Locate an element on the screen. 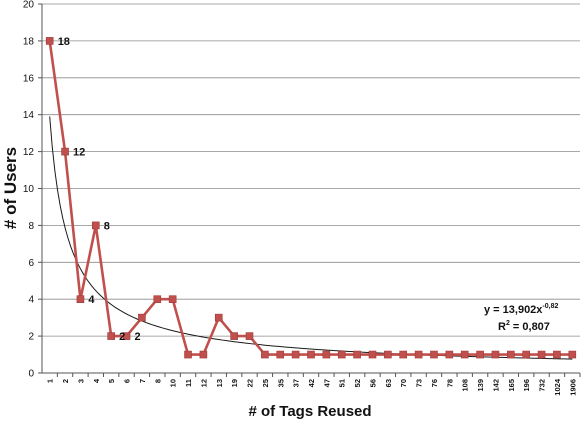 This screenshot has width=584, height=422. xtick-label-63: 63 is located at coordinates (388, 383).